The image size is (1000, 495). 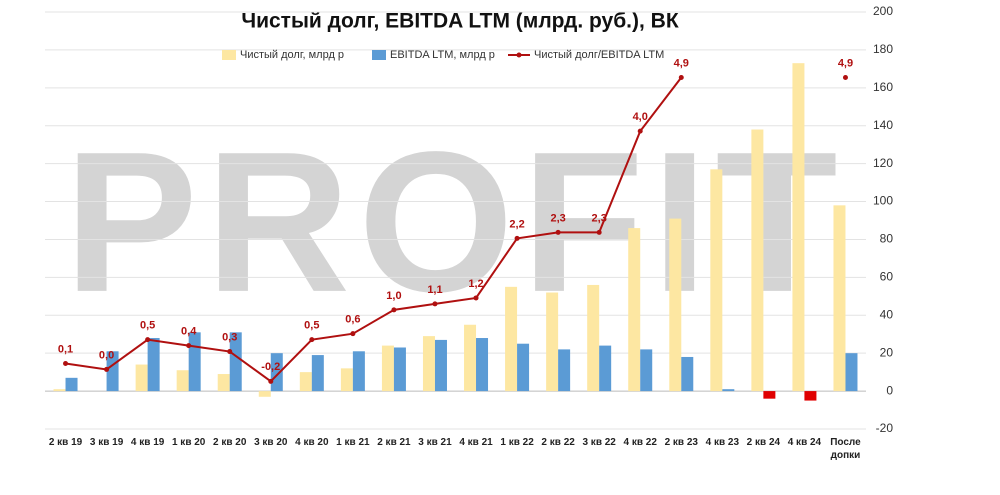 I want to click on data-label: 2,2, so click(x=516, y=224).